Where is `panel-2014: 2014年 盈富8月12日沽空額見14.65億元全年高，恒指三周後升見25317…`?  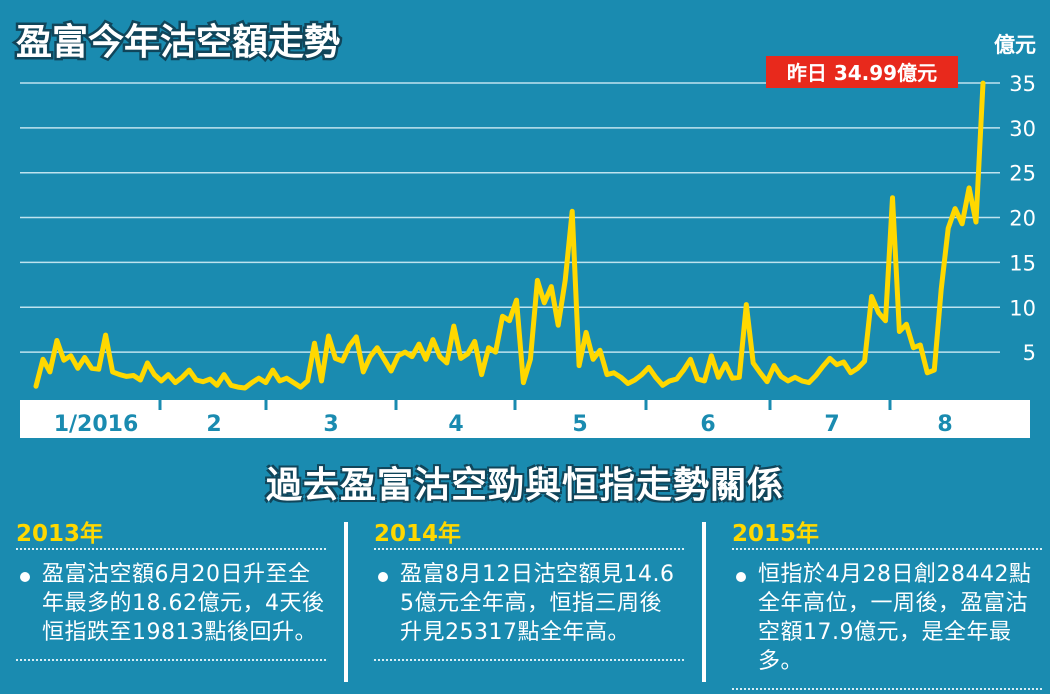
panel-2014: 2014年 盈富8月12日沽空額見14.65億元全年高，恒指三周後升見25317… is located at coordinates (529, 587).